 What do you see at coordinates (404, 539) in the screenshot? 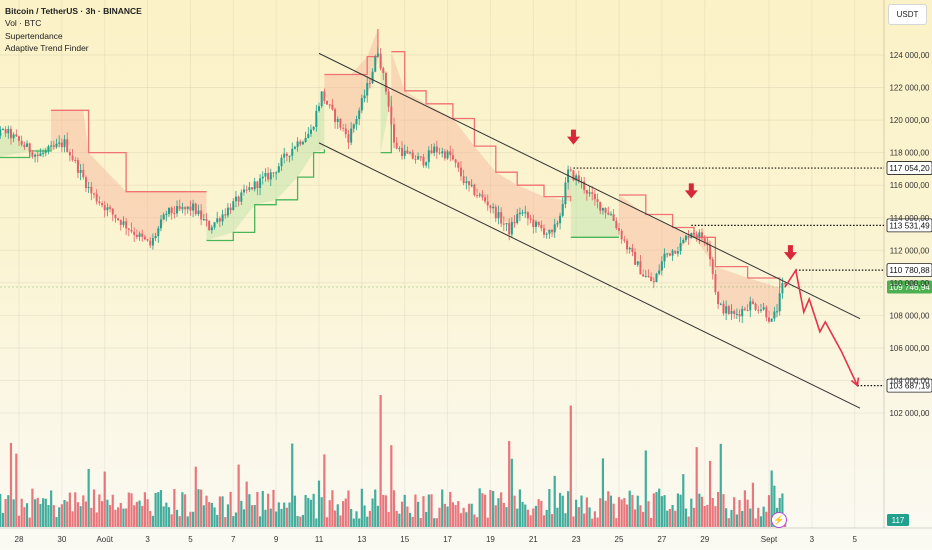
I see `x-tick-label: 15` at bounding box center [404, 539].